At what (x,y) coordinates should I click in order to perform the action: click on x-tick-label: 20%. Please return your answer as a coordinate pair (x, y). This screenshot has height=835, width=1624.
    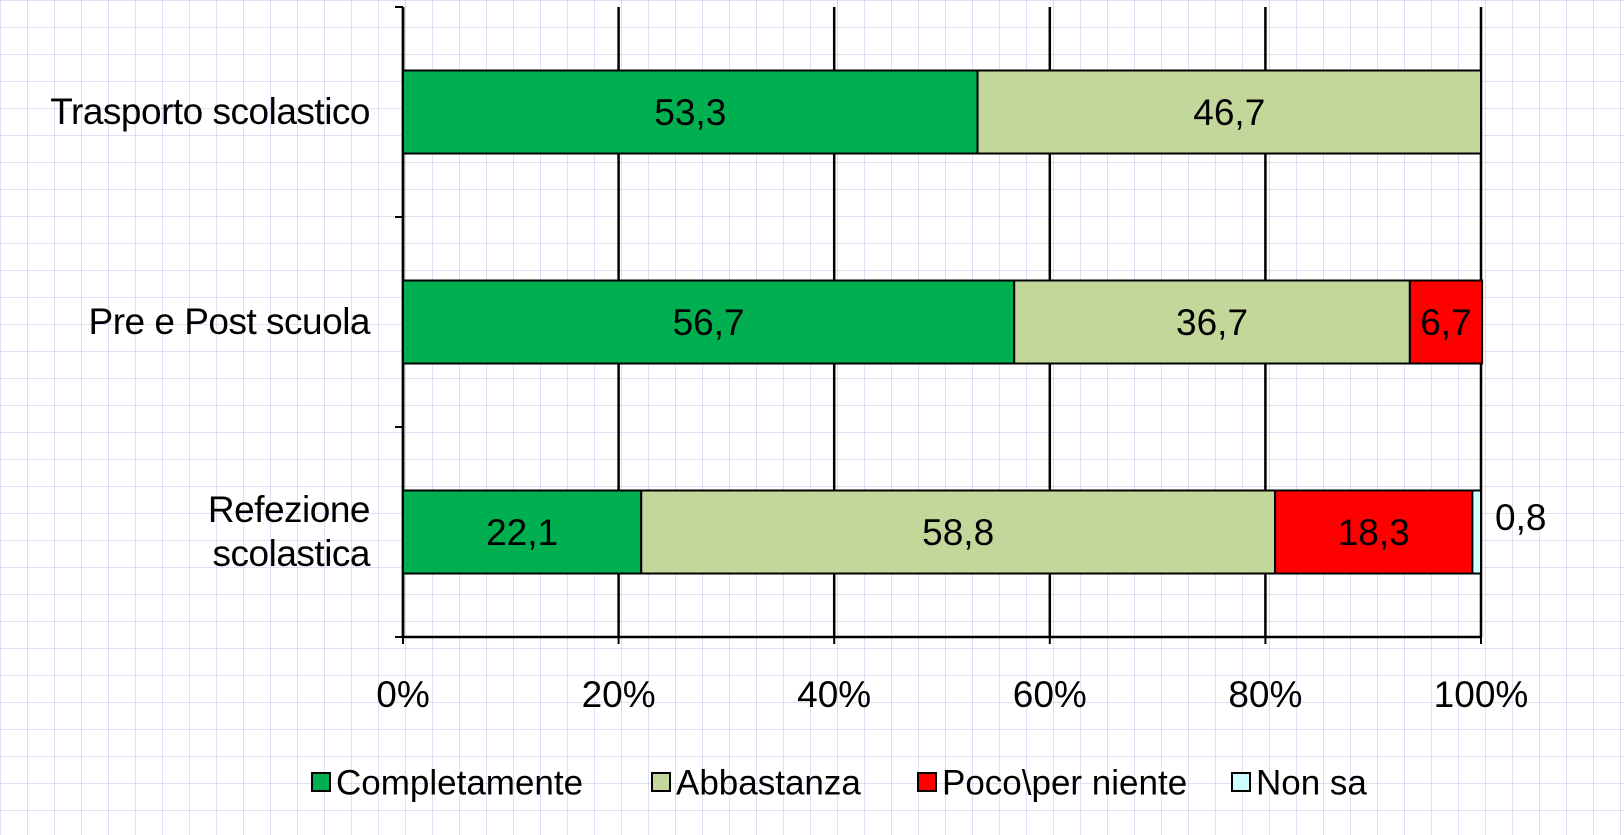
    Looking at the image, I should click on (619, 694).